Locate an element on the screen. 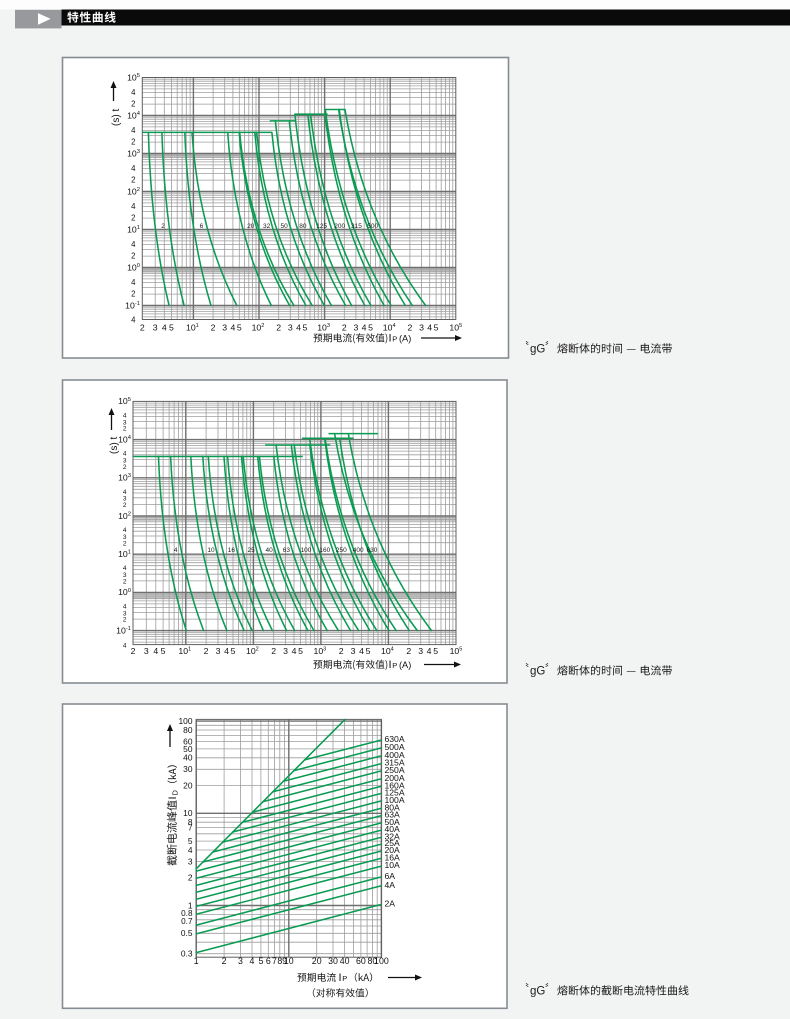 This screenshot has height=1019, width=790. svg-text: 400 is located at coordinates (358, 550).